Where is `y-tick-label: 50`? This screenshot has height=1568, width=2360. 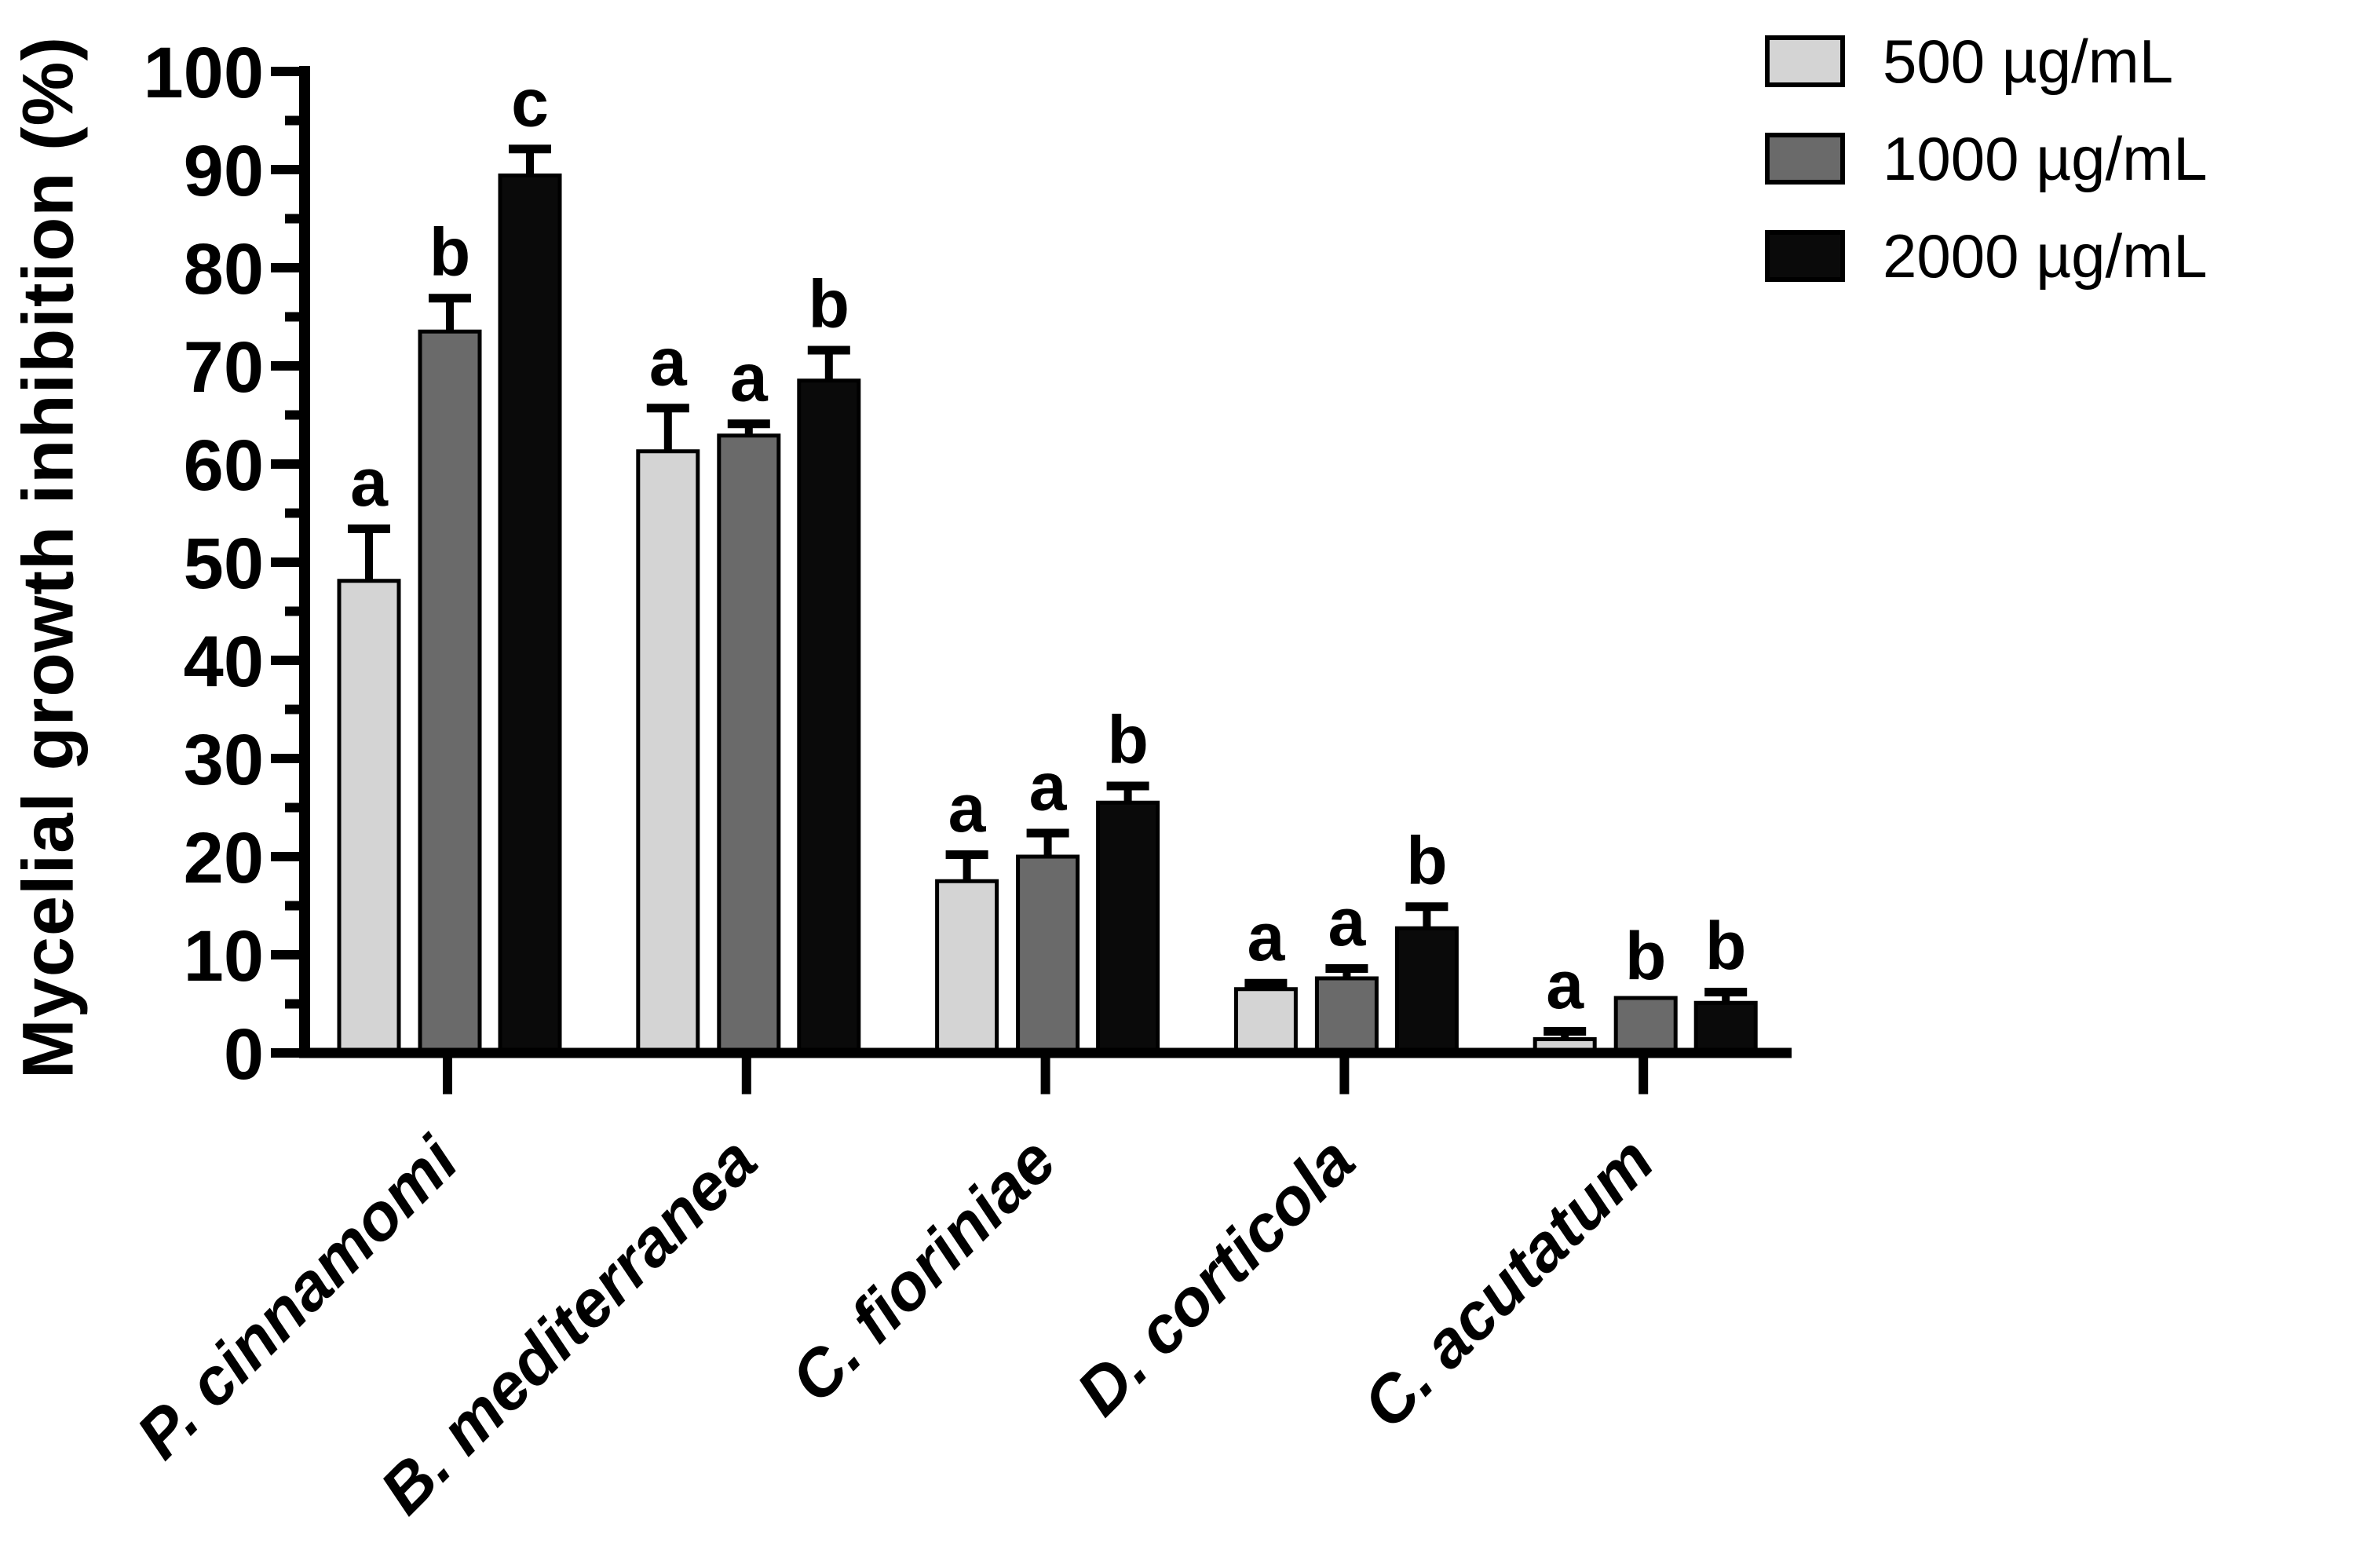 y-tick-label: 50 is located at coordinates (224, 564).